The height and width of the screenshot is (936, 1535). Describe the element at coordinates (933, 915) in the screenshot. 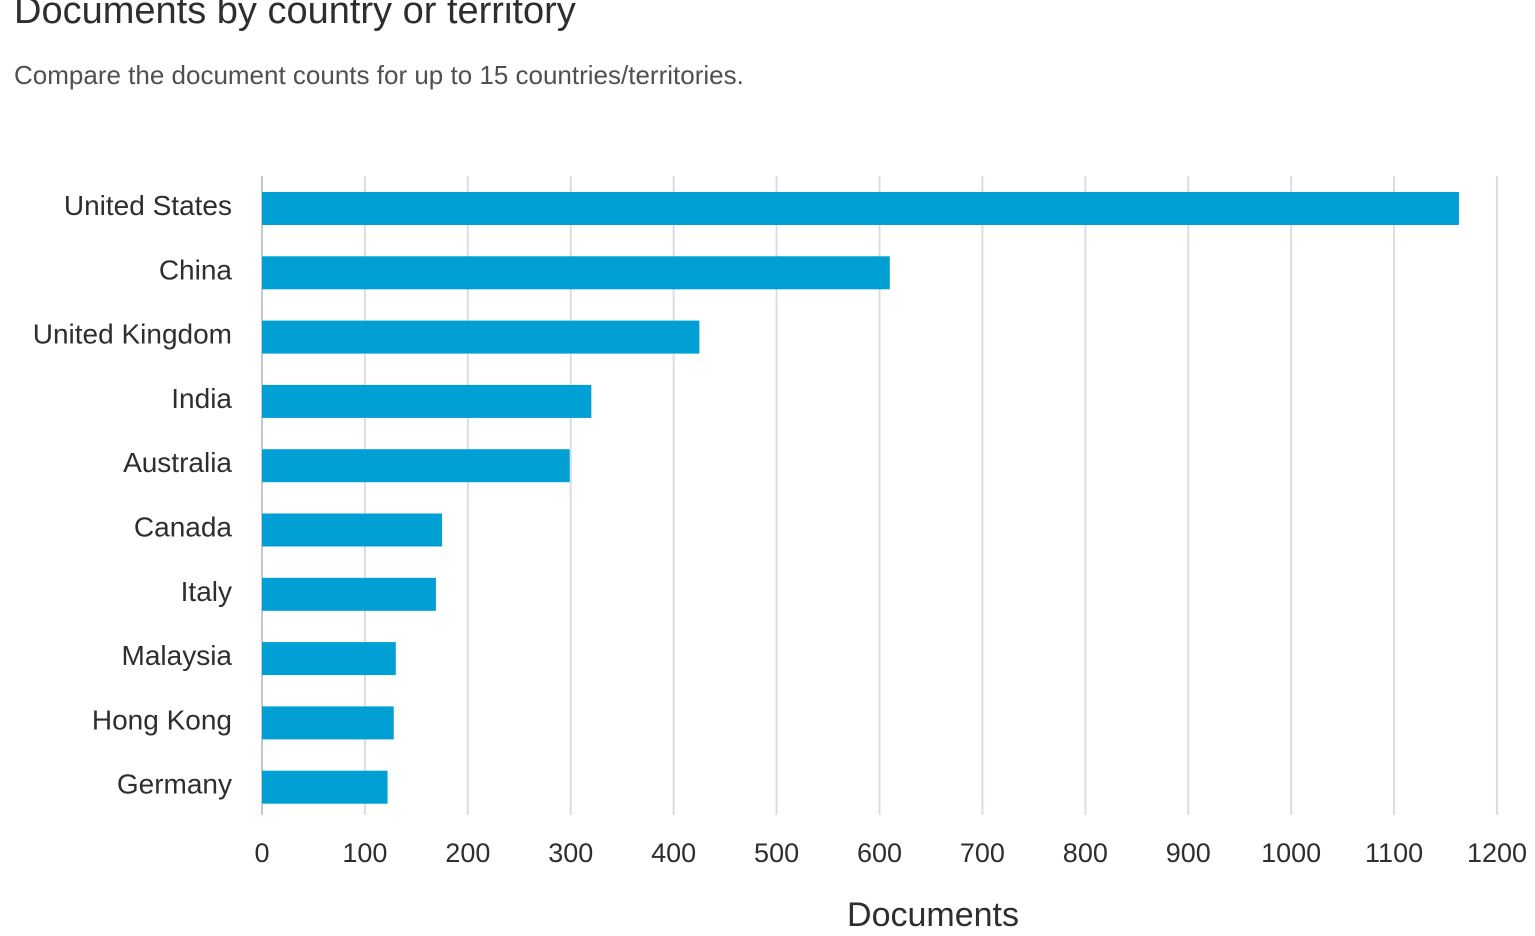

I see `x-axis-label: Documents` at that location.